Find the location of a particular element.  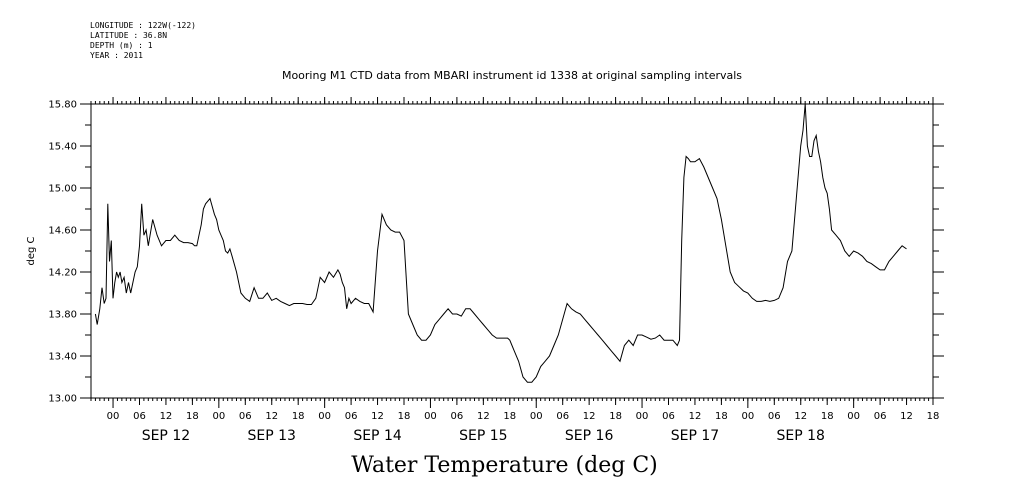

x-day-label: SEP 16 is located at coordinates (589, 436).